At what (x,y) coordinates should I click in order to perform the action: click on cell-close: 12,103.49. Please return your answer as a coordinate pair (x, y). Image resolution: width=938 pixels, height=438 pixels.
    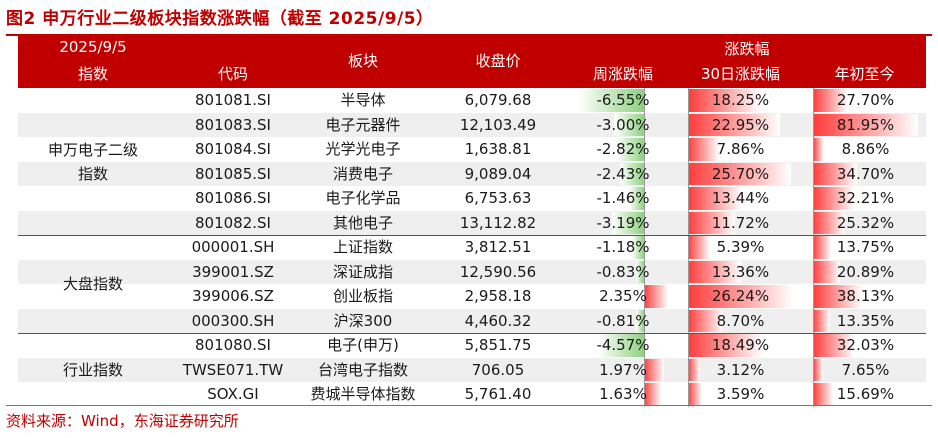
    Looking at the image, I should click on (498, 124).